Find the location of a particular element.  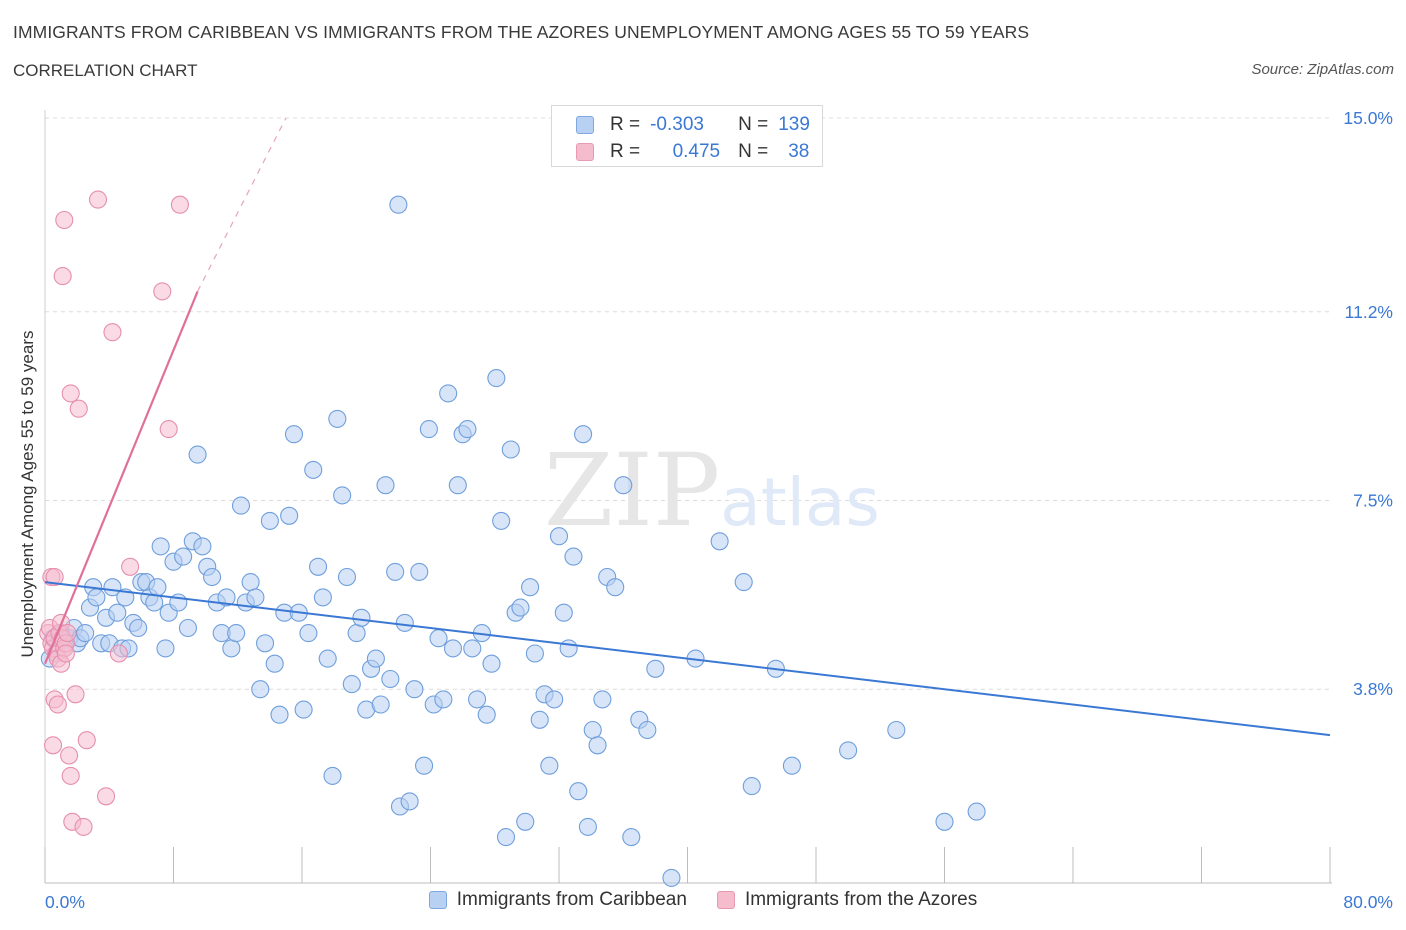

y-tick-label-3: 15.0% is located at coordinates (1368, 118).